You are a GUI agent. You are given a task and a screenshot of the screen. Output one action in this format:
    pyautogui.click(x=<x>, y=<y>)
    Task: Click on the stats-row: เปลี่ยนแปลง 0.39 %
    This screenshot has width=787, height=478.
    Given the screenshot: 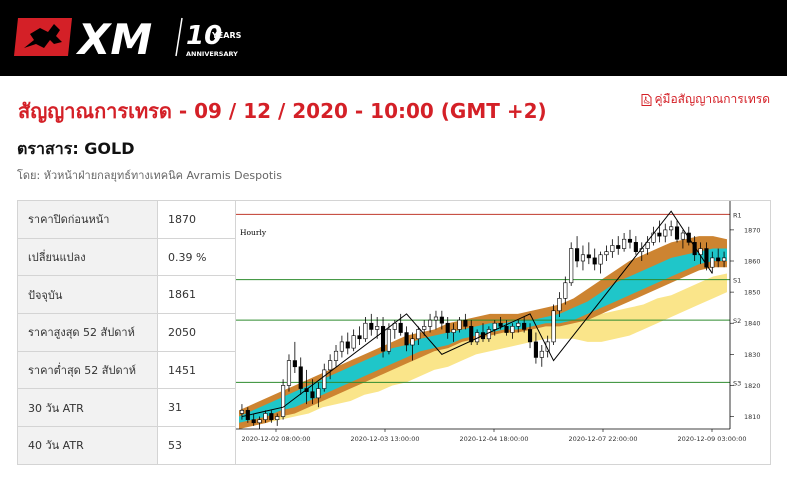 What is the action you would take?
    pyautogui.click(x=126, y=257)
    